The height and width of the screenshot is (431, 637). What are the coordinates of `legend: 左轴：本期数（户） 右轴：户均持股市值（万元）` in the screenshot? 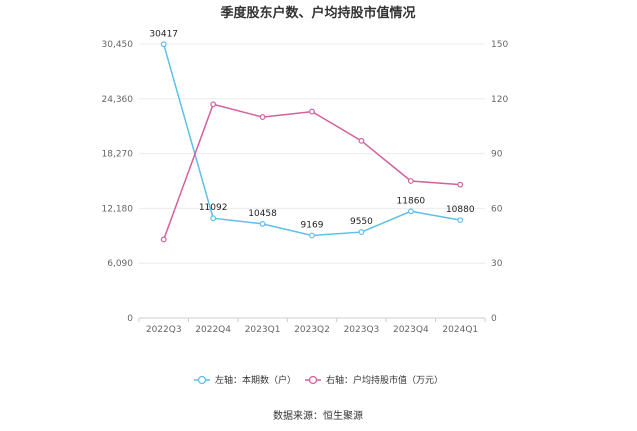 It's located at (318, 380).